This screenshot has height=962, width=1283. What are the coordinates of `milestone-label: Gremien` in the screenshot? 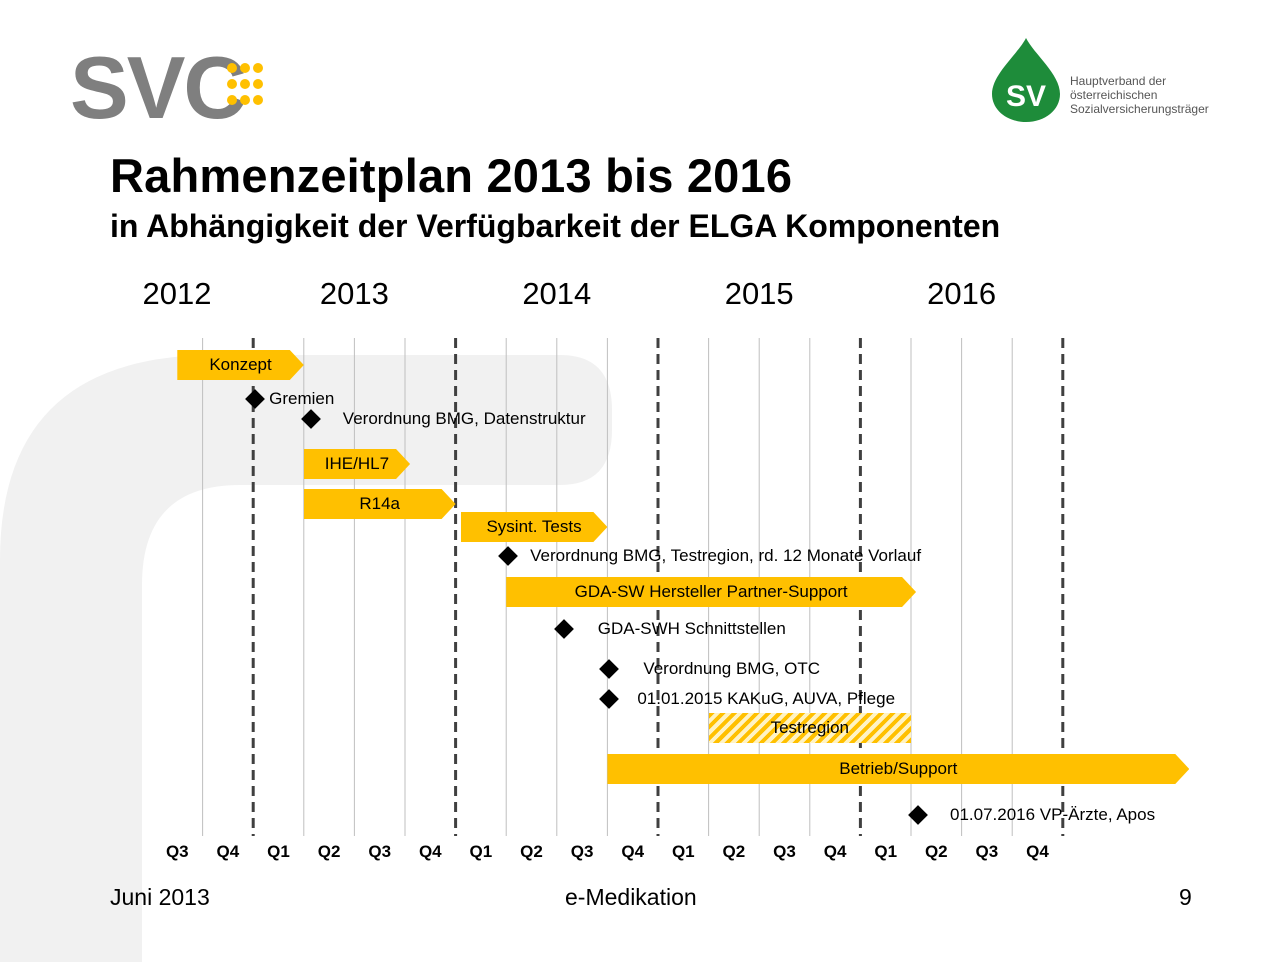 It's located at (302, 398).